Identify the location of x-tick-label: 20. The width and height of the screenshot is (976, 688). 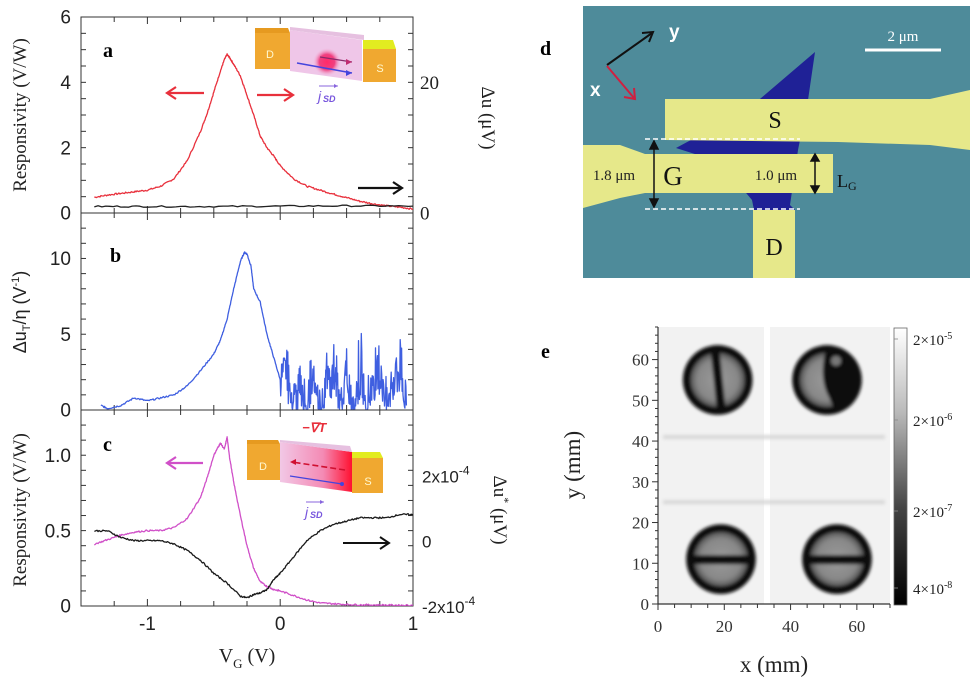
(724, 626).